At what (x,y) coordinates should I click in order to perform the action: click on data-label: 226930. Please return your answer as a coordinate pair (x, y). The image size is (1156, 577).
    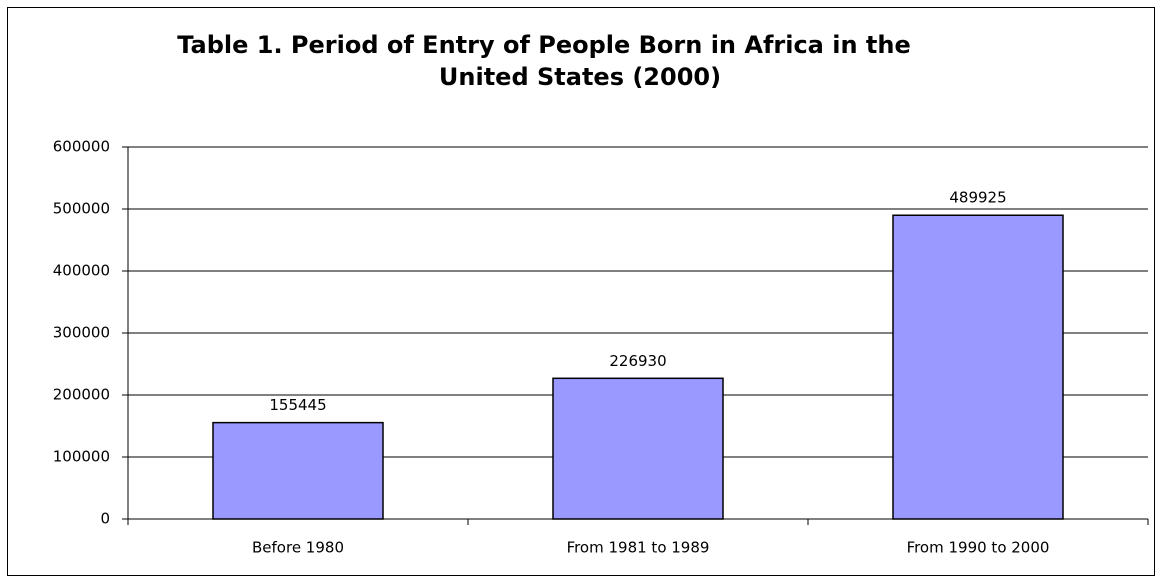
    Looking at the image, I should click on (637, 361).